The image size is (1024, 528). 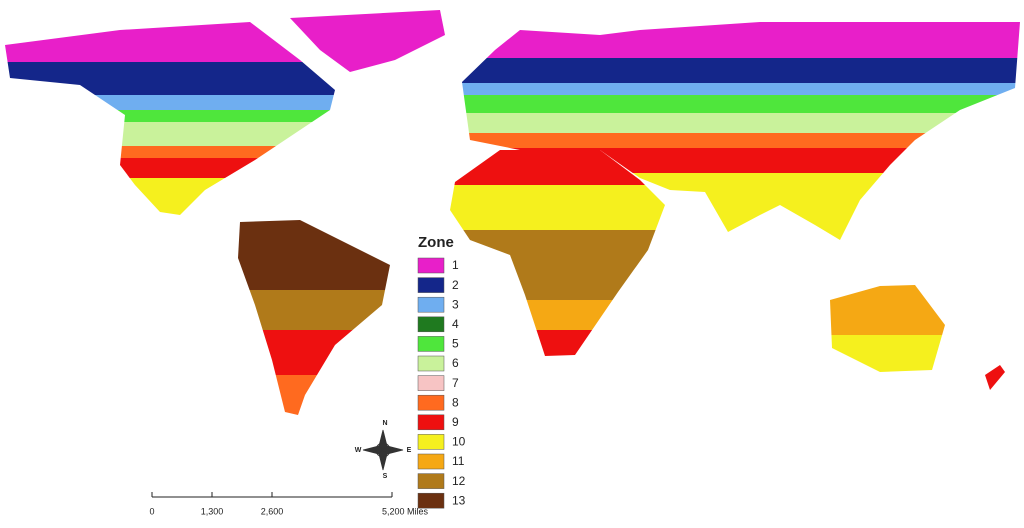 I want to click on legend-label: 5, so click(x=455, y=344).